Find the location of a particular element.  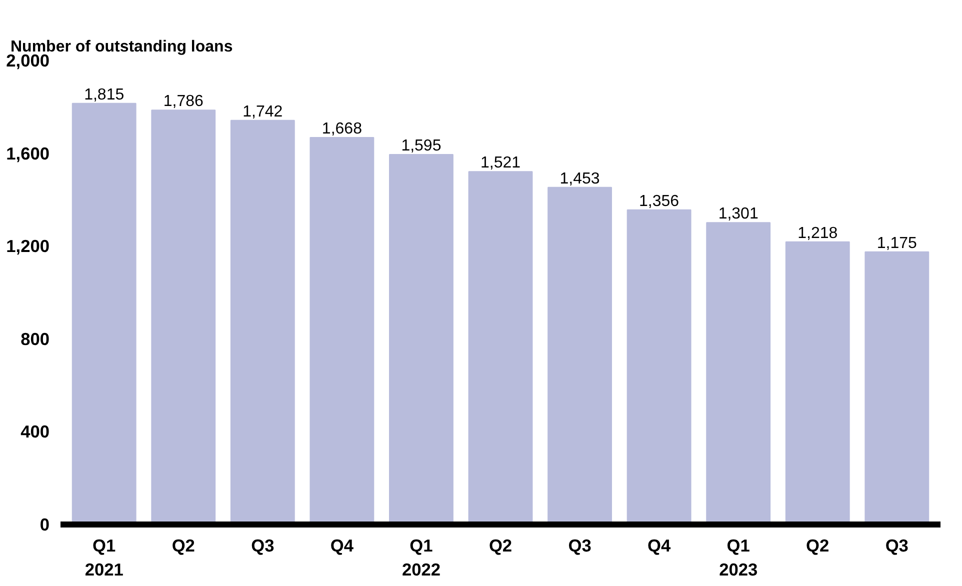

data-label: 1,786 is located at coordinates (183, 101).